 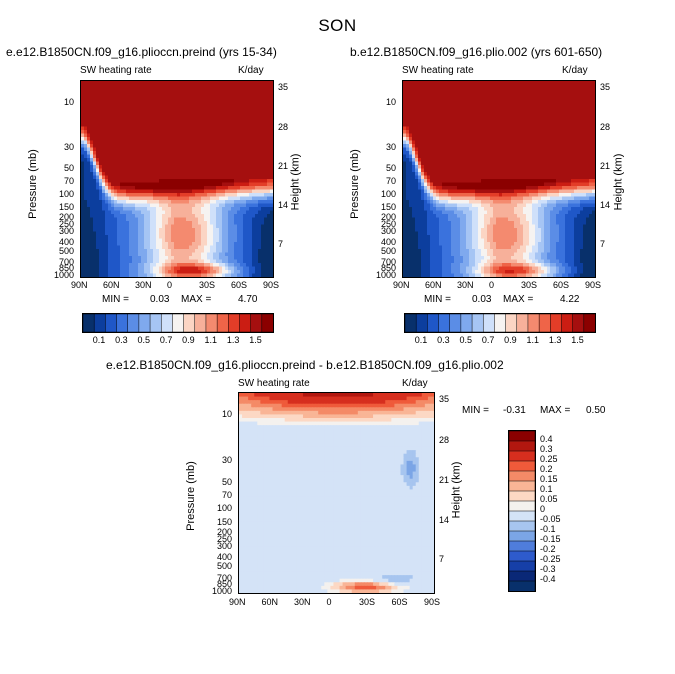 What do you see at coordinates (233, 340) in the screenshot?
I see `left-colorbar-label: 1.3` at bounding box center [233, 340].